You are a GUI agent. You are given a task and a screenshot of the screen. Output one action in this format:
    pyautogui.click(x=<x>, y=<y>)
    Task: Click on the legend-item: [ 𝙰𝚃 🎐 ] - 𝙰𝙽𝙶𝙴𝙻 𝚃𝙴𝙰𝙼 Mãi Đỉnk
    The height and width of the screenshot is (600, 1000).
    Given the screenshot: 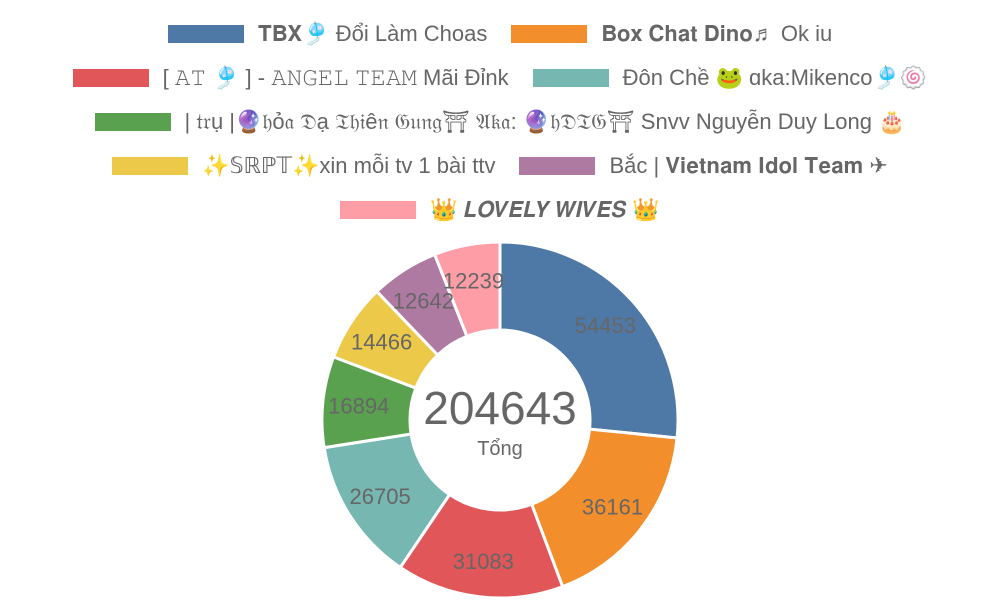 What is the action you would take?
    pyautogui.click(x=290, y=78)
    